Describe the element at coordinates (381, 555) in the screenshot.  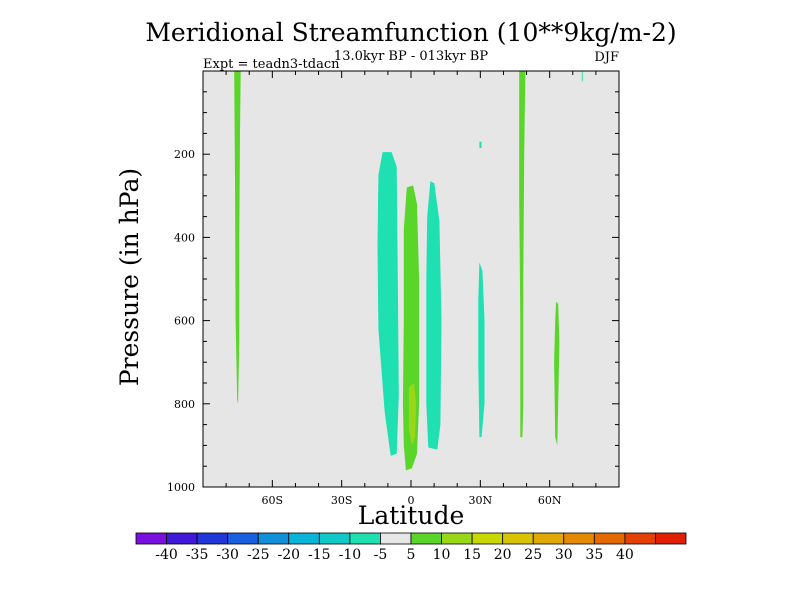
I see `colorbar-label: -5` at that location.